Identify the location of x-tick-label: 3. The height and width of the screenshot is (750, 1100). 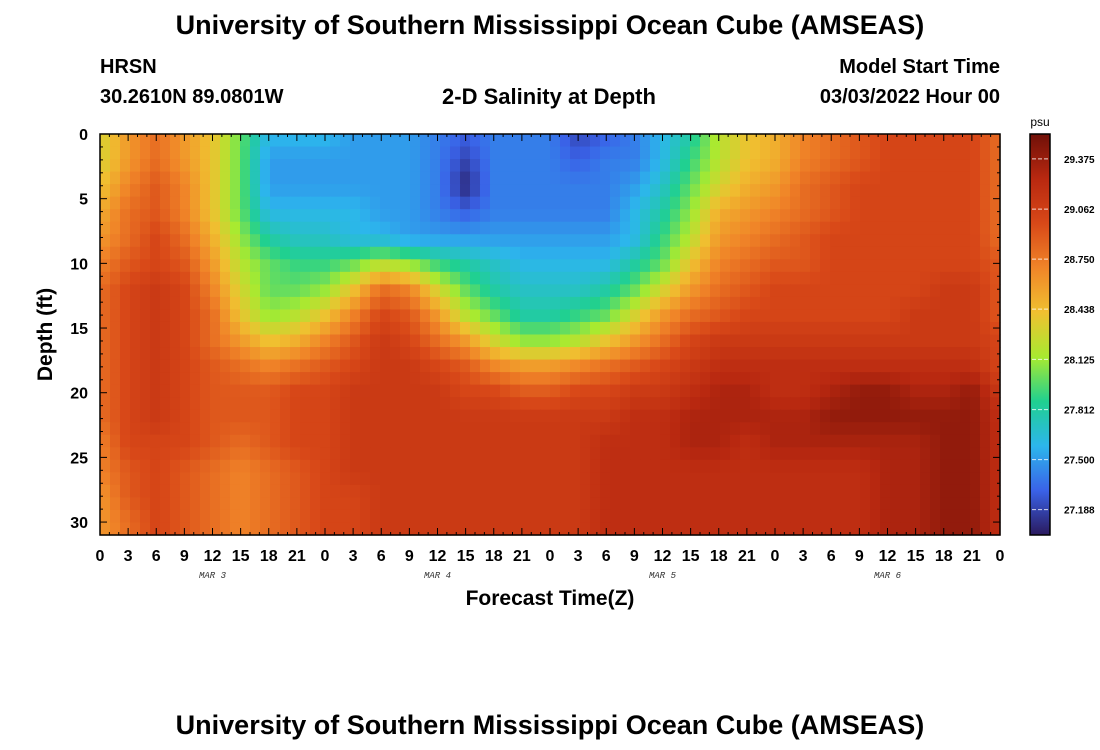
(803, 556).